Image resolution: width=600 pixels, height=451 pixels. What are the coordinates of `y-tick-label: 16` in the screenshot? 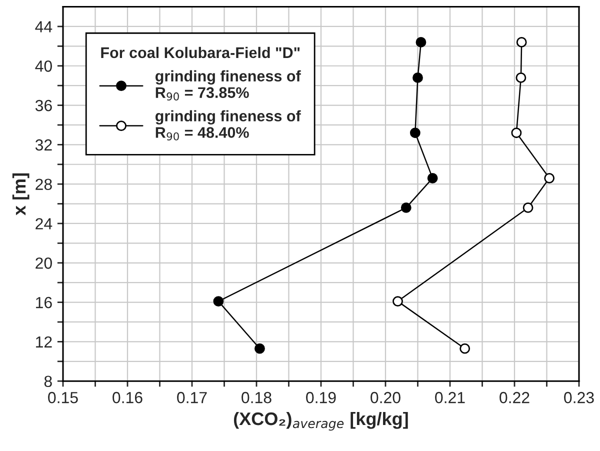 It's located at (44, 302).